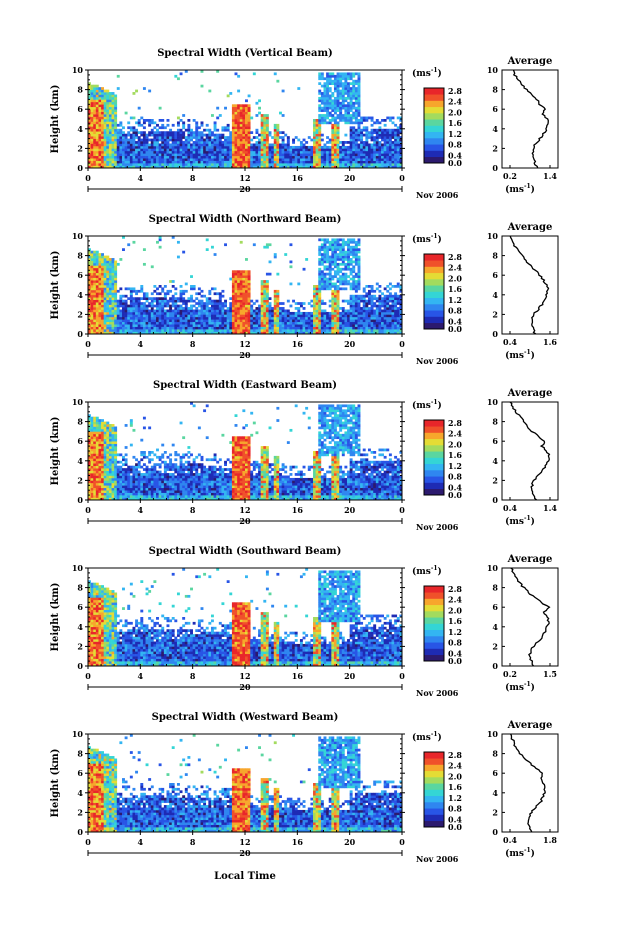  Describe the element at coordinates (434, 160) in the screenshot. I see `colorbar-segment` at that location.